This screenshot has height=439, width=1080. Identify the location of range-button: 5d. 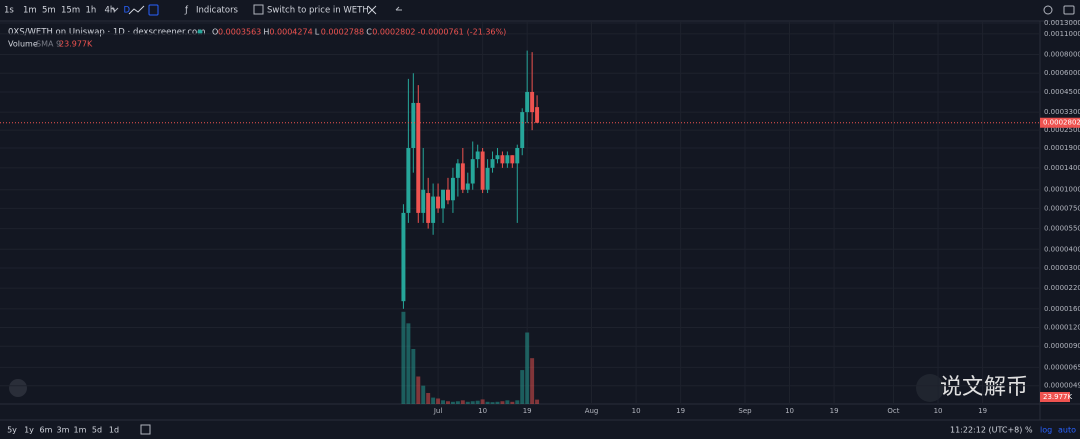
(97, 430).